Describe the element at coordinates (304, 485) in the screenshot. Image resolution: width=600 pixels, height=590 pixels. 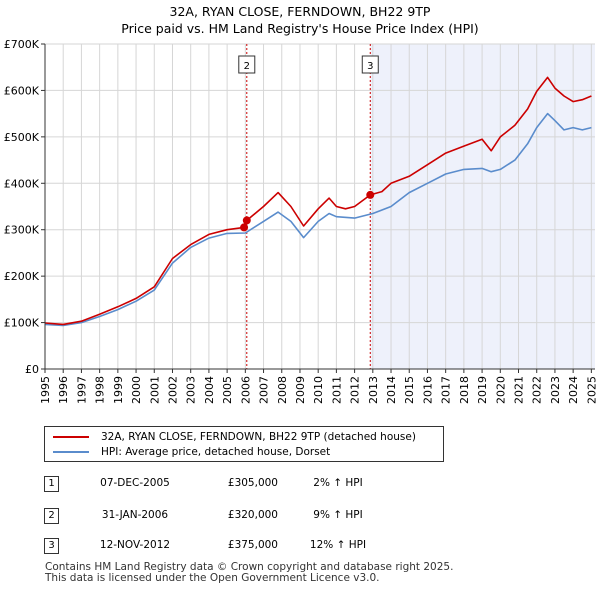
I see `transaction-row: 1 07-DEC-2005 £305,000 2% ↑ HPI` at that location.